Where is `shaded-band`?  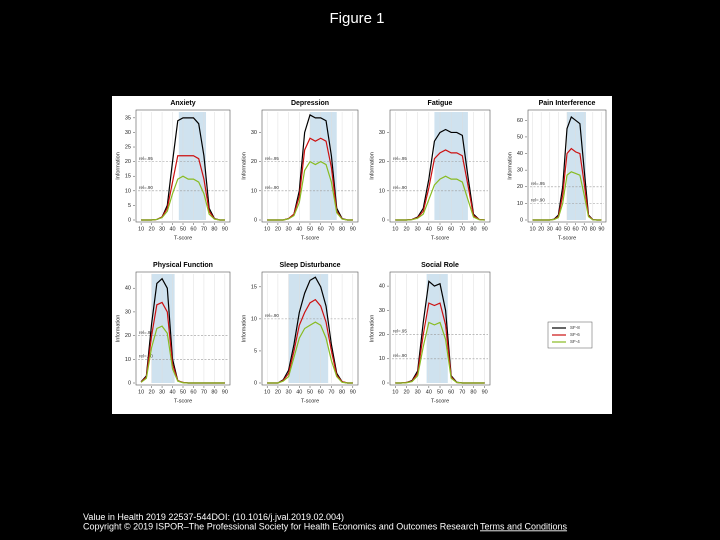 shaded-band is located at coordinates (437, 328).